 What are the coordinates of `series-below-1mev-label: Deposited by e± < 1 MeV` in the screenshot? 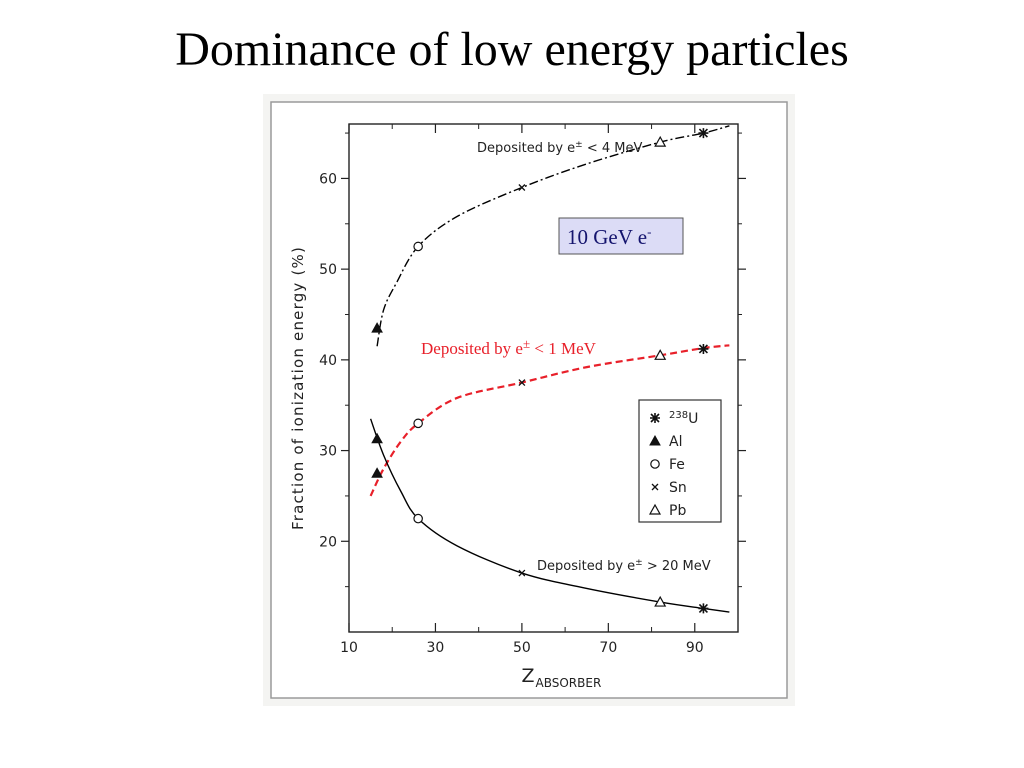 It's located at (509, 347).